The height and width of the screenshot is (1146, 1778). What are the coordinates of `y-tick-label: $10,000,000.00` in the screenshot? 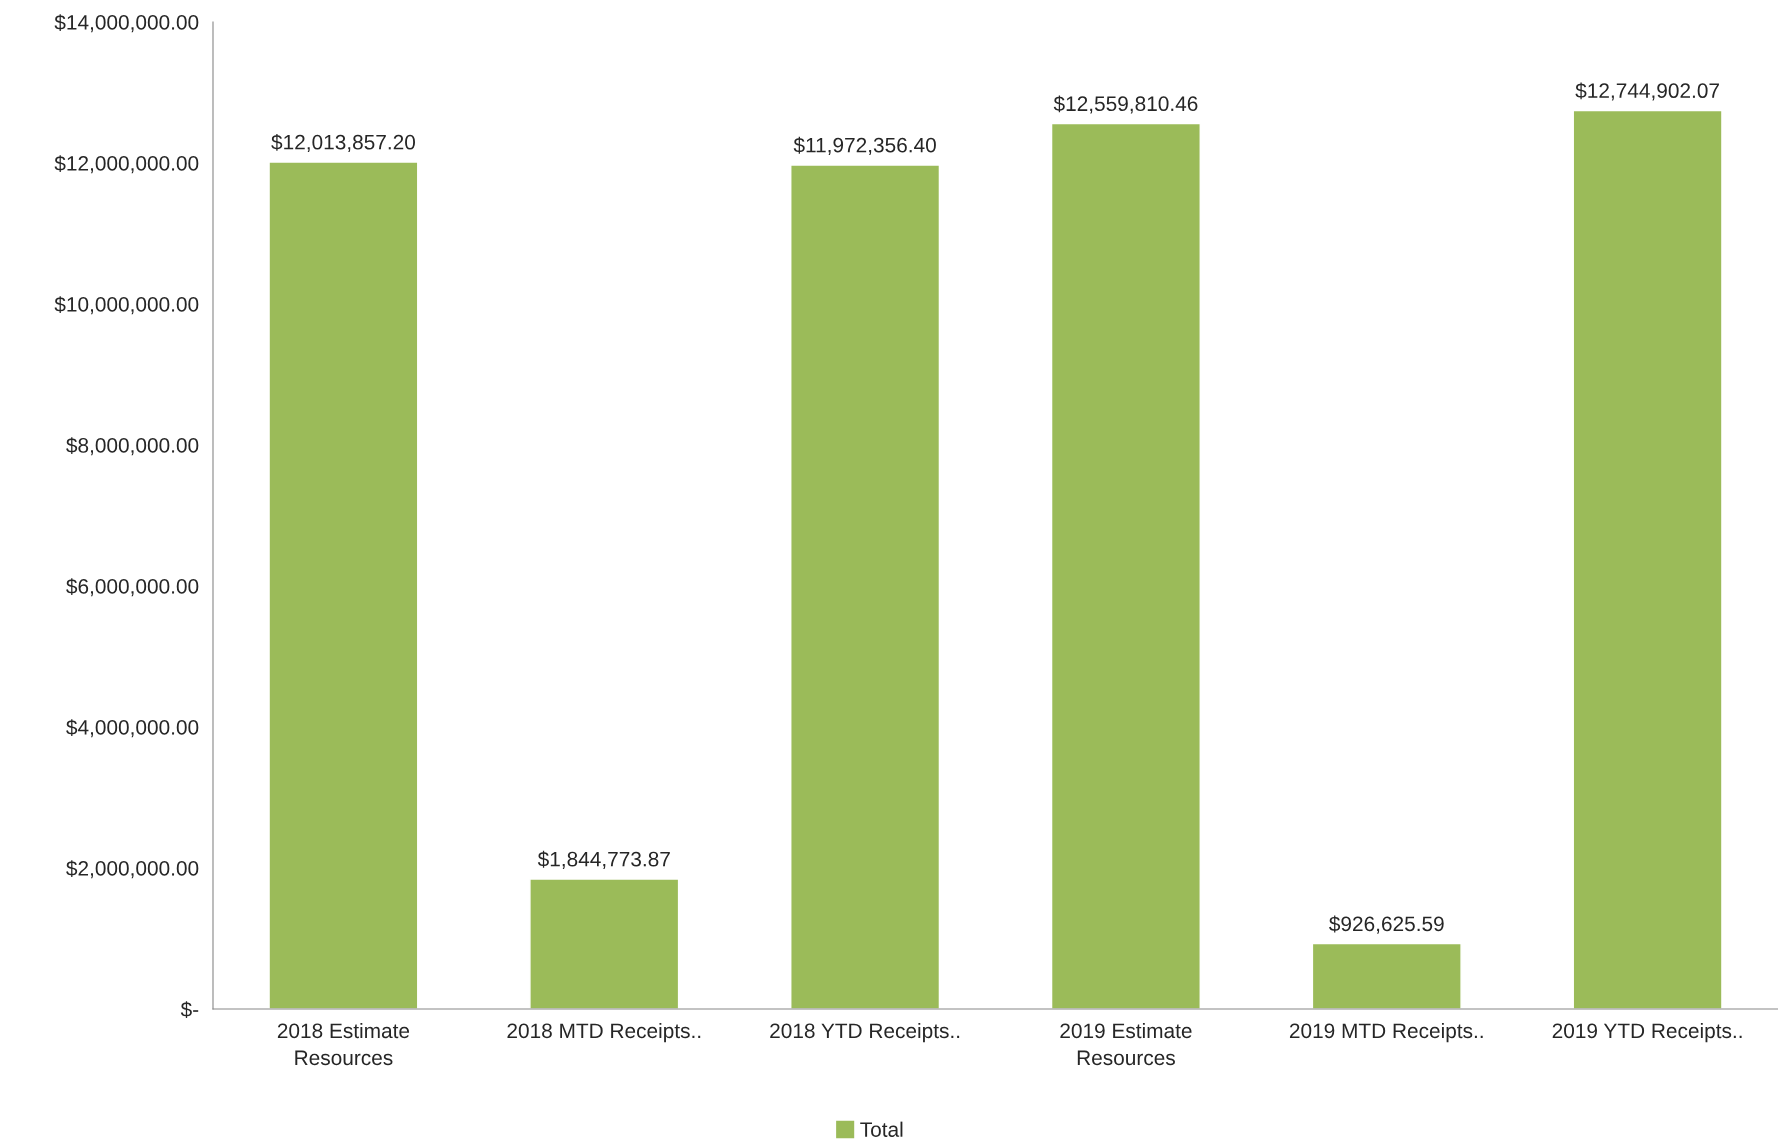 It's located at (126, 305).